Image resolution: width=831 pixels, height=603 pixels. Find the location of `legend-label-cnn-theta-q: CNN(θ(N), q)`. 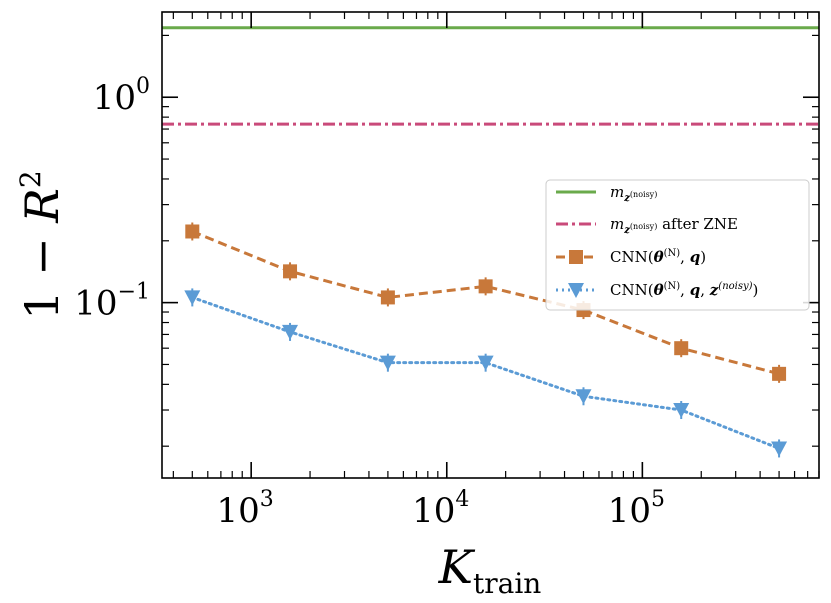

legend-label-cnn-theta-q: CNN(θ(N), q) is located at coordinates (658, 257).